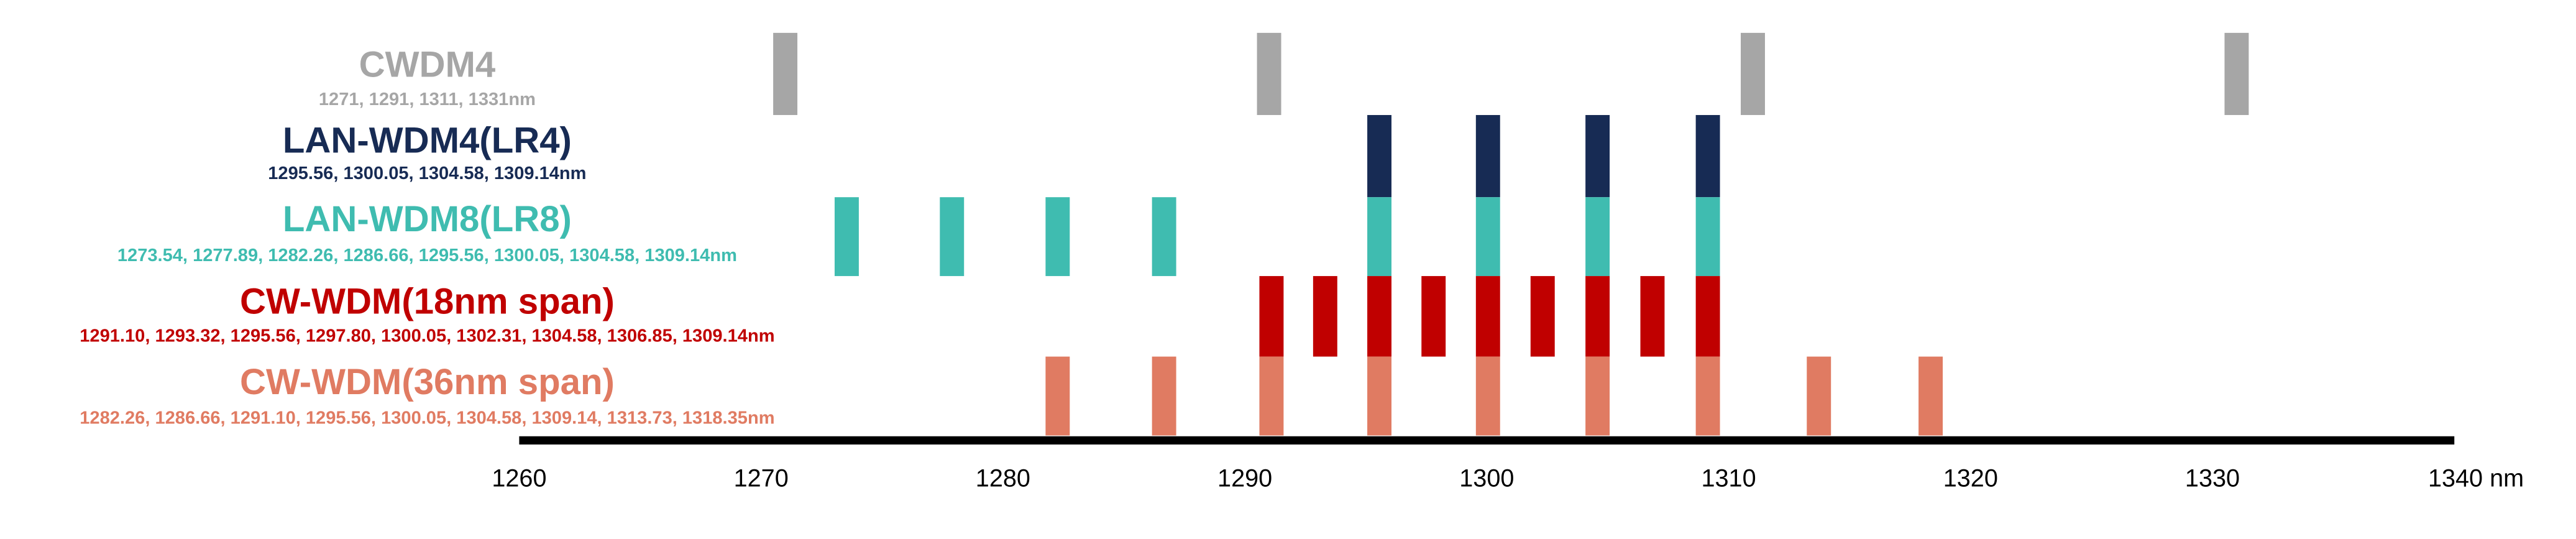 Image resolution: width=2576 pixels, height=539 pixels. Describe the element at coordinates (1244, 478) in the screenshot. I see `x-tick-label: 1290` at that location.